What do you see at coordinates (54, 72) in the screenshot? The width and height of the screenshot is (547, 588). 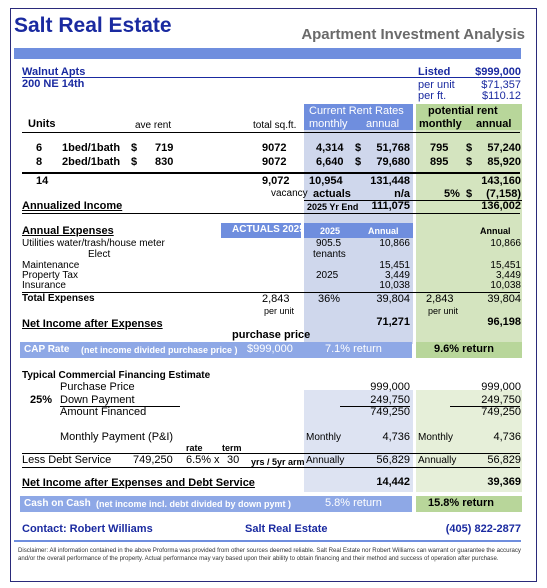 I see `property-name: Walnut Apts` at bounding box center [54, 72].